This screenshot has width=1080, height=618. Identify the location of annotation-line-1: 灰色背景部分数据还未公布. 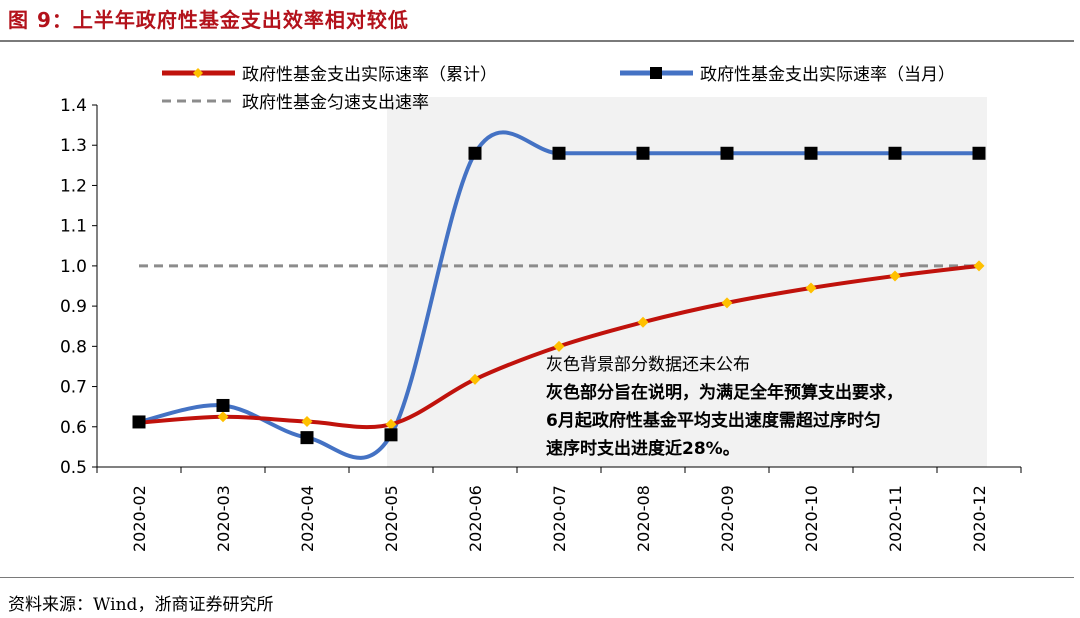
(648, 365).